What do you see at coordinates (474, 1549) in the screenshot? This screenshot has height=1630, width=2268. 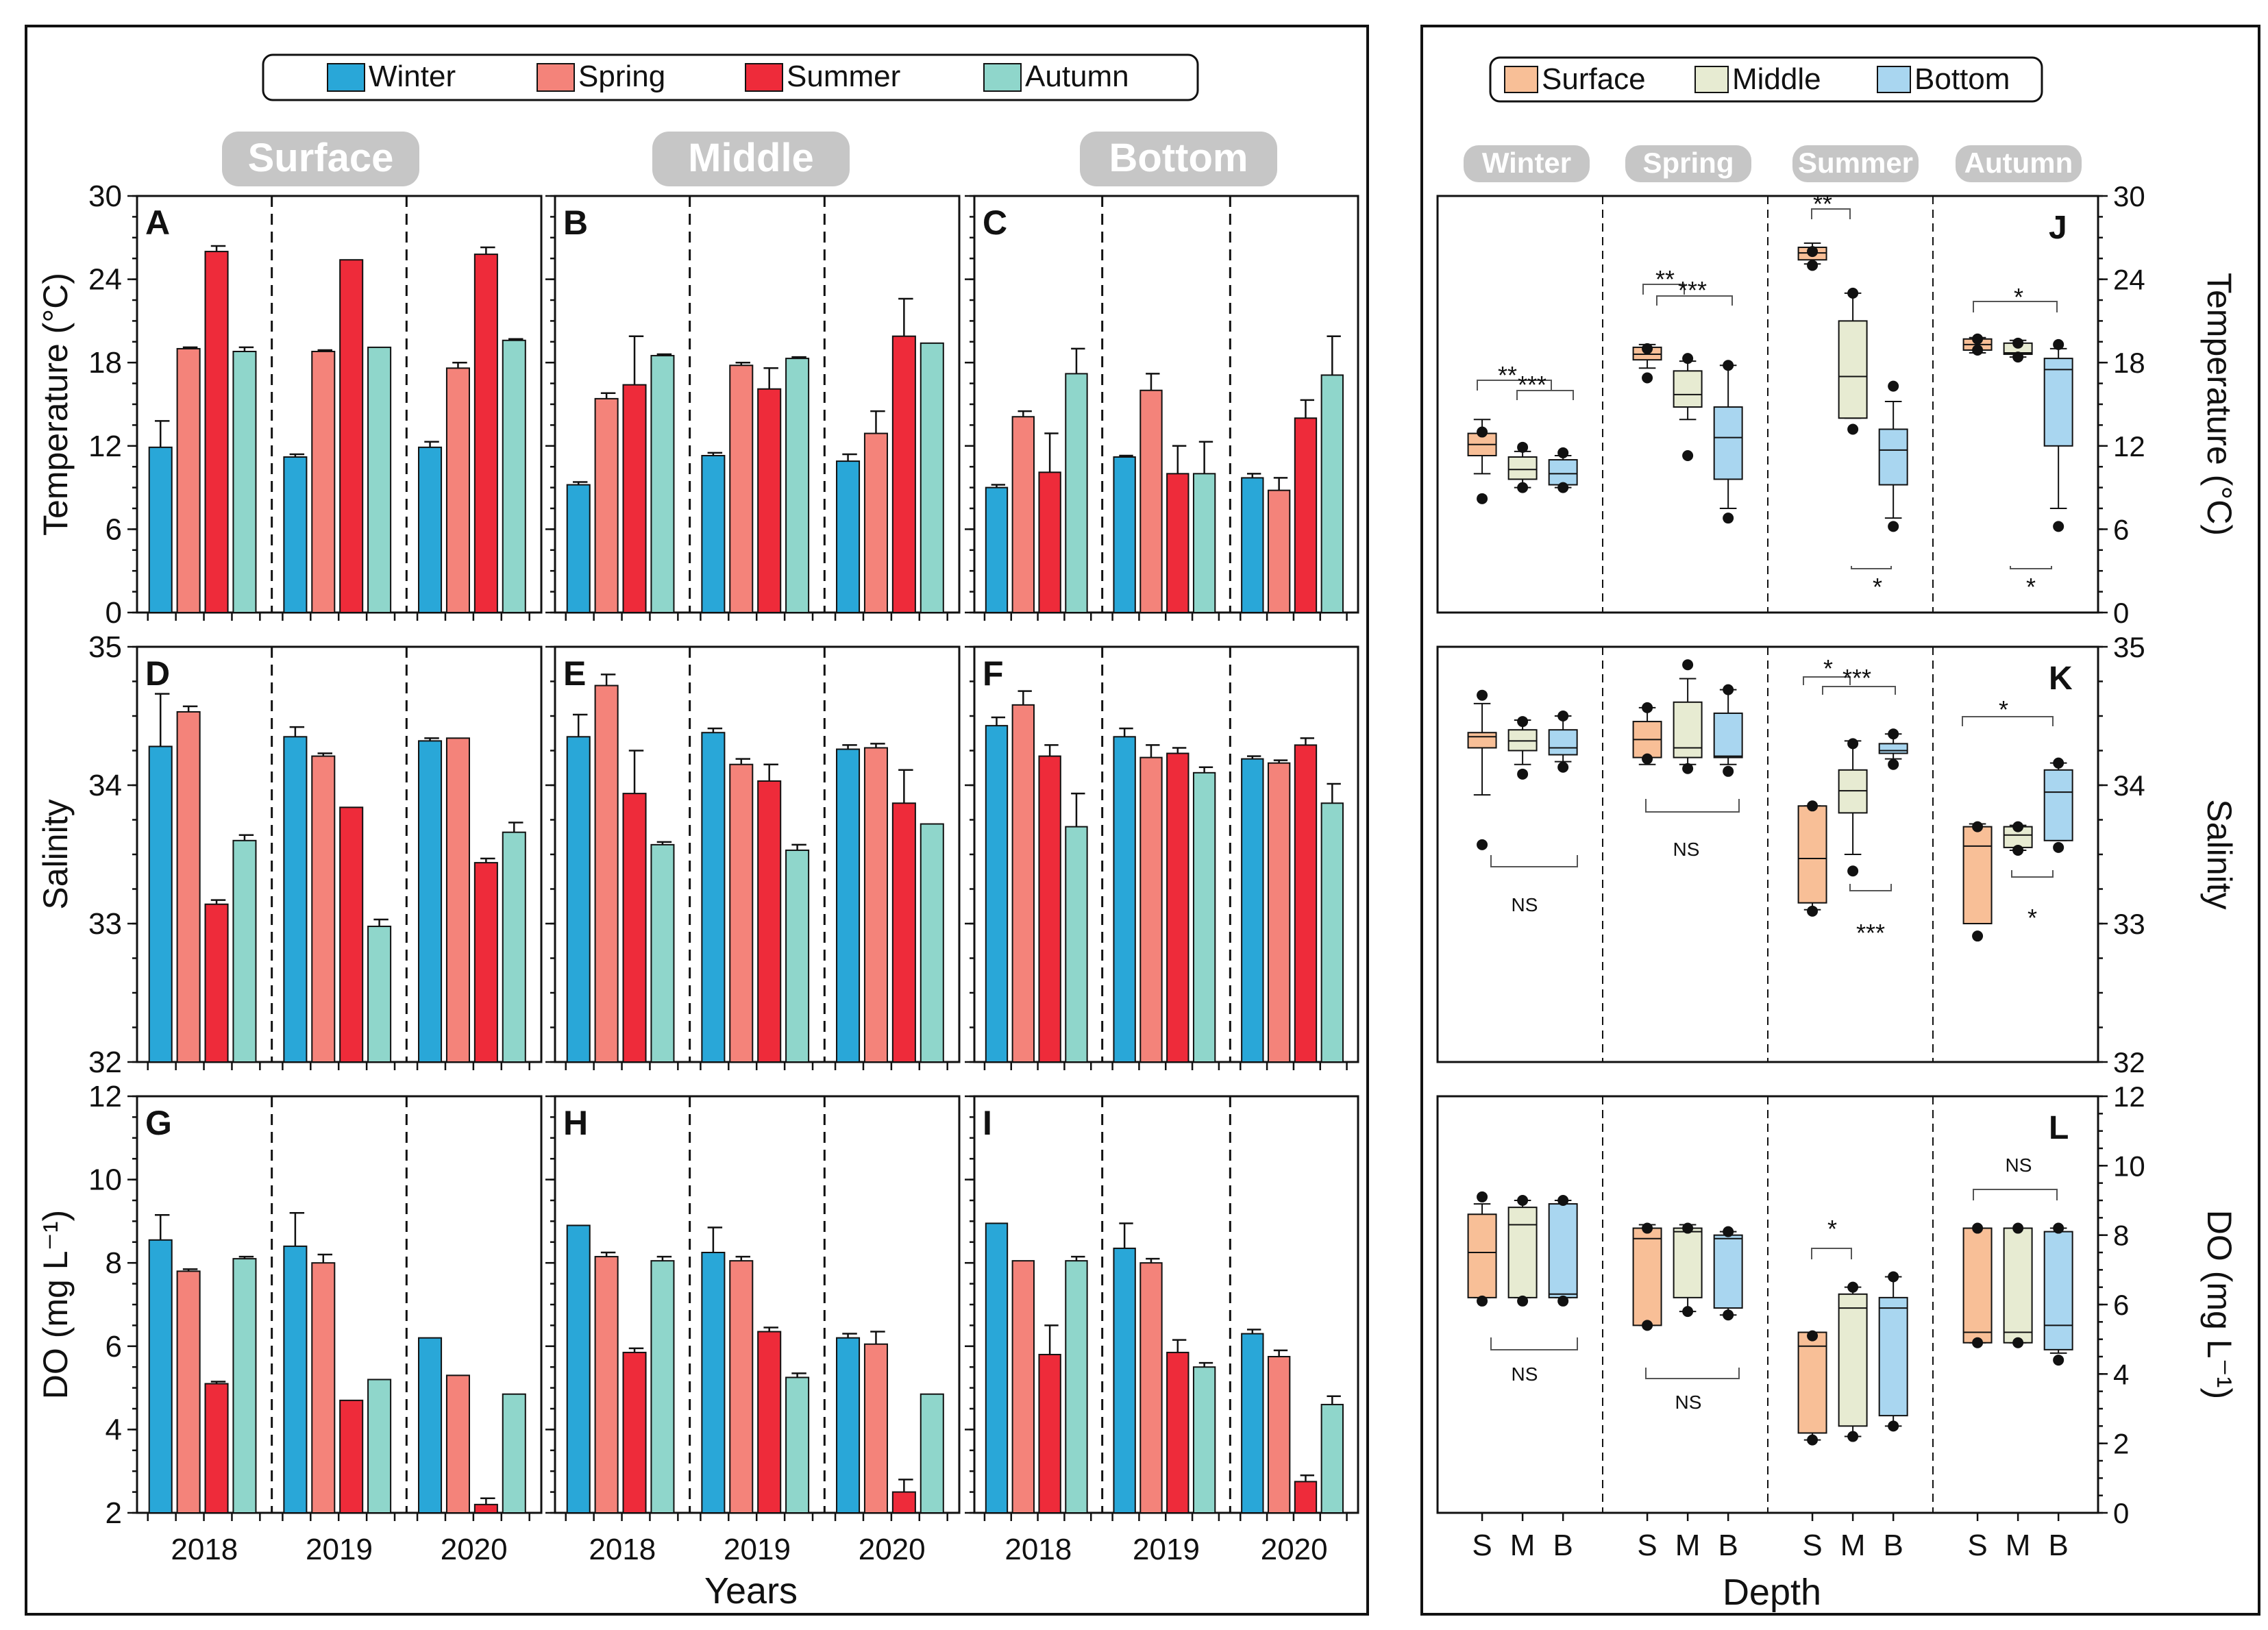 I see `year-label: 2020` at bounding box center [474, 1549].